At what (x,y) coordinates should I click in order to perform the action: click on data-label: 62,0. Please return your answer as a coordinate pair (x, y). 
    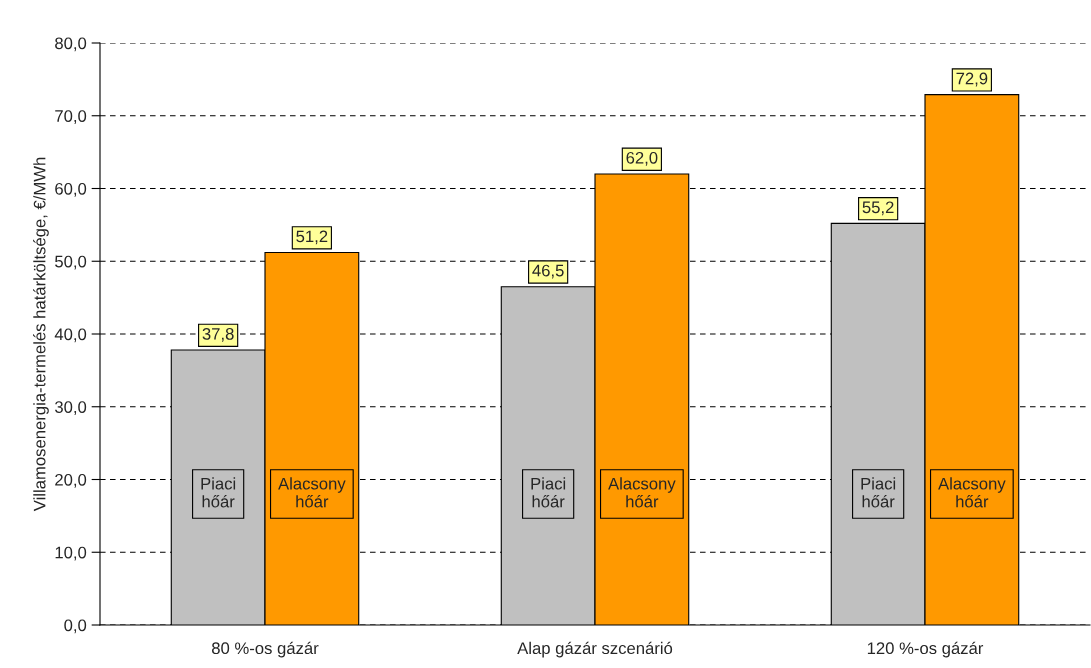
    Looking at the image, I should click on (642, 158).